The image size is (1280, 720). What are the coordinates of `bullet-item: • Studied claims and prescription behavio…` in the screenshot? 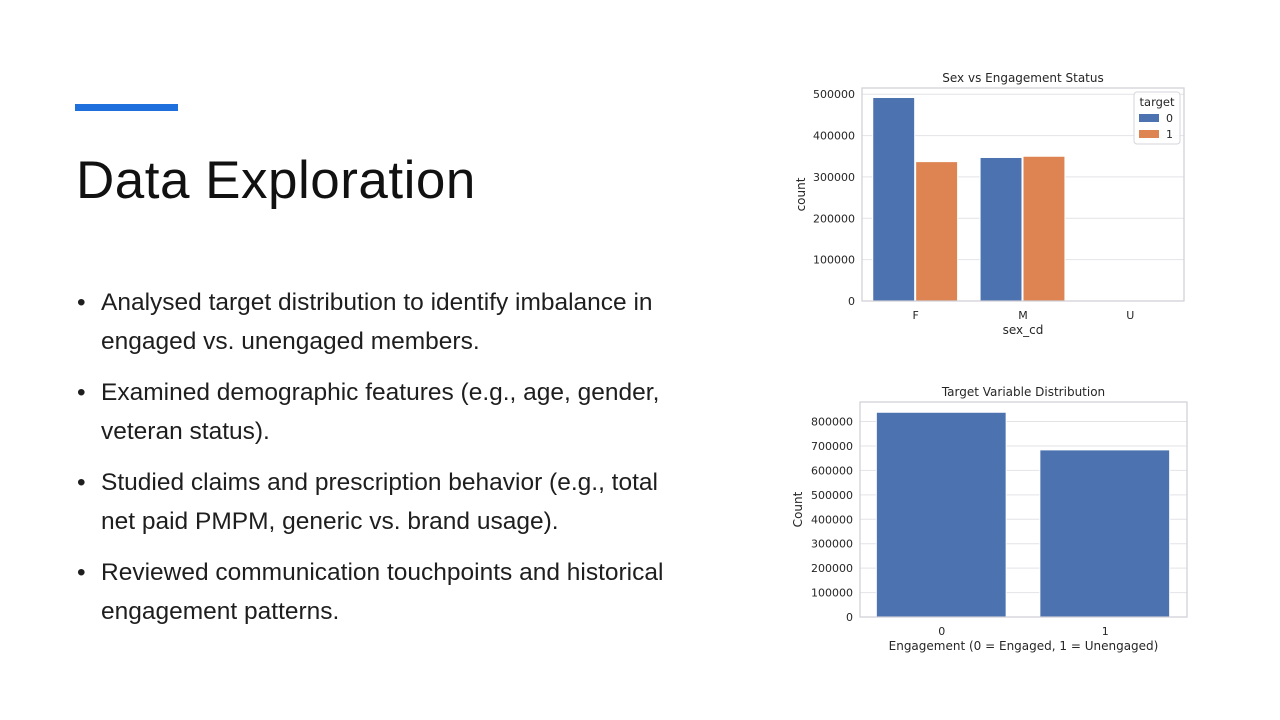 It's located at (377, 502).